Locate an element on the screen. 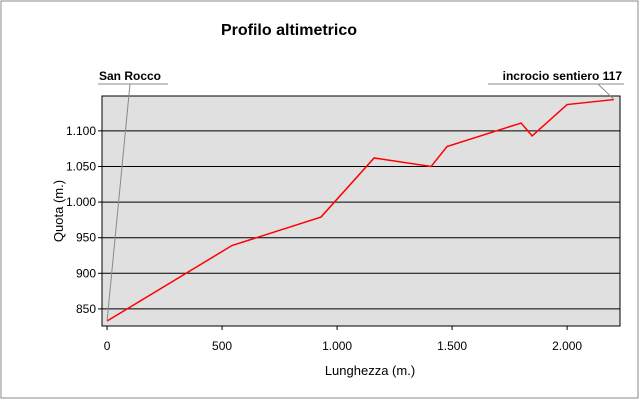 The width and height of the screenshot is (640, 400). x-tick-label: 1.000 is located at coordinates (337, 346).